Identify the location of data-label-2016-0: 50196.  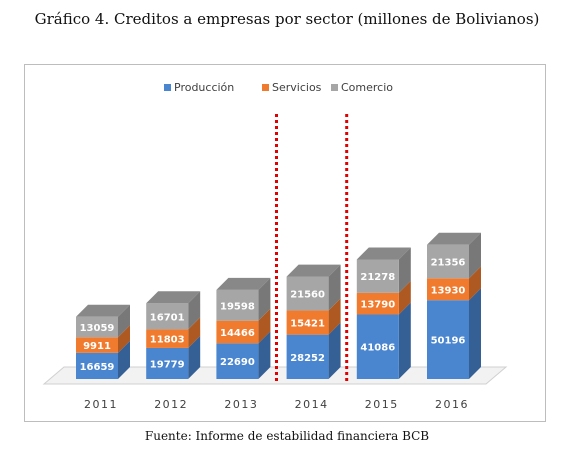
(448, 341).